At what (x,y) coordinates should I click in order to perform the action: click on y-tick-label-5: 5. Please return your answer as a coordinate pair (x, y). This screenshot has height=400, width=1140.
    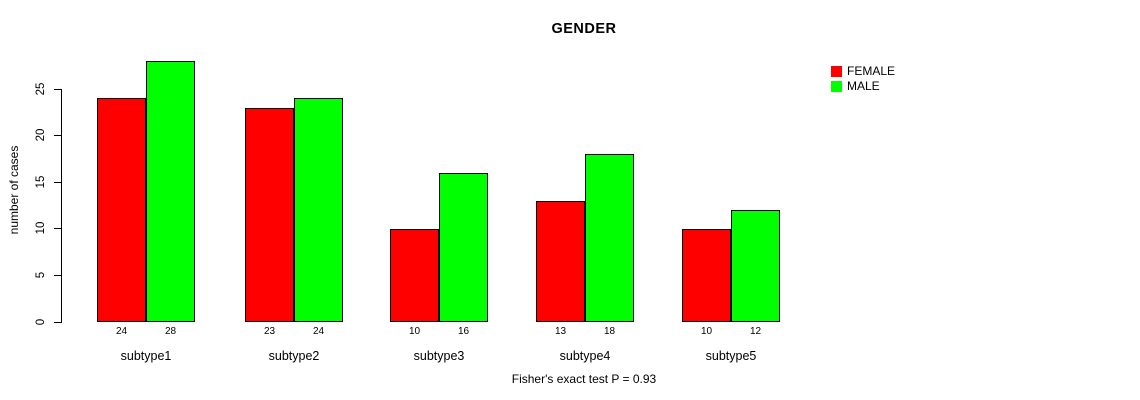
    Looking at the image, I should click on (41, 275).